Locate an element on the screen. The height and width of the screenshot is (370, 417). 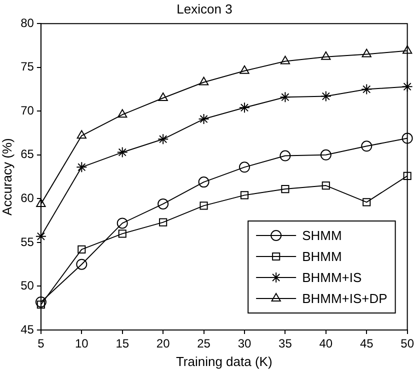
x-tick-label: 10 is located at coordinates (81, 343).